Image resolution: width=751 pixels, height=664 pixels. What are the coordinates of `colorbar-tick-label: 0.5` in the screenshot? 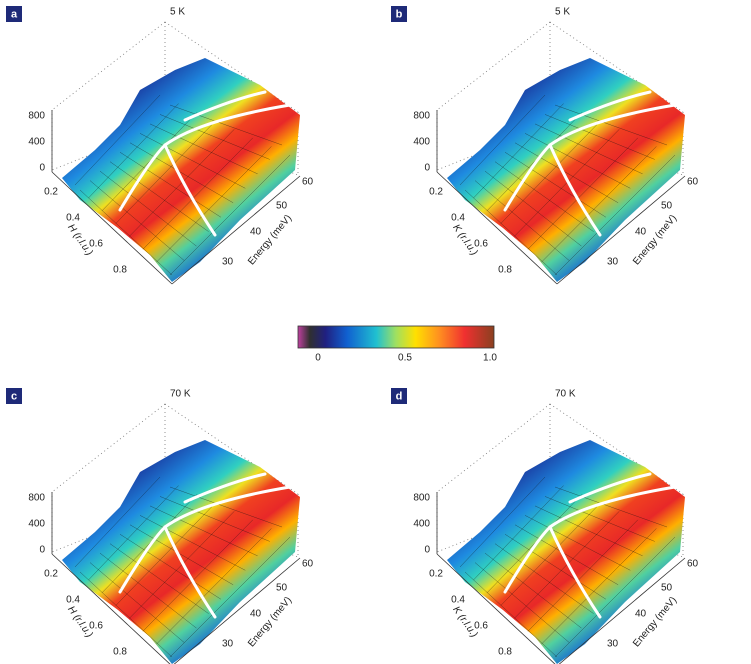 It's located at (405, 358).